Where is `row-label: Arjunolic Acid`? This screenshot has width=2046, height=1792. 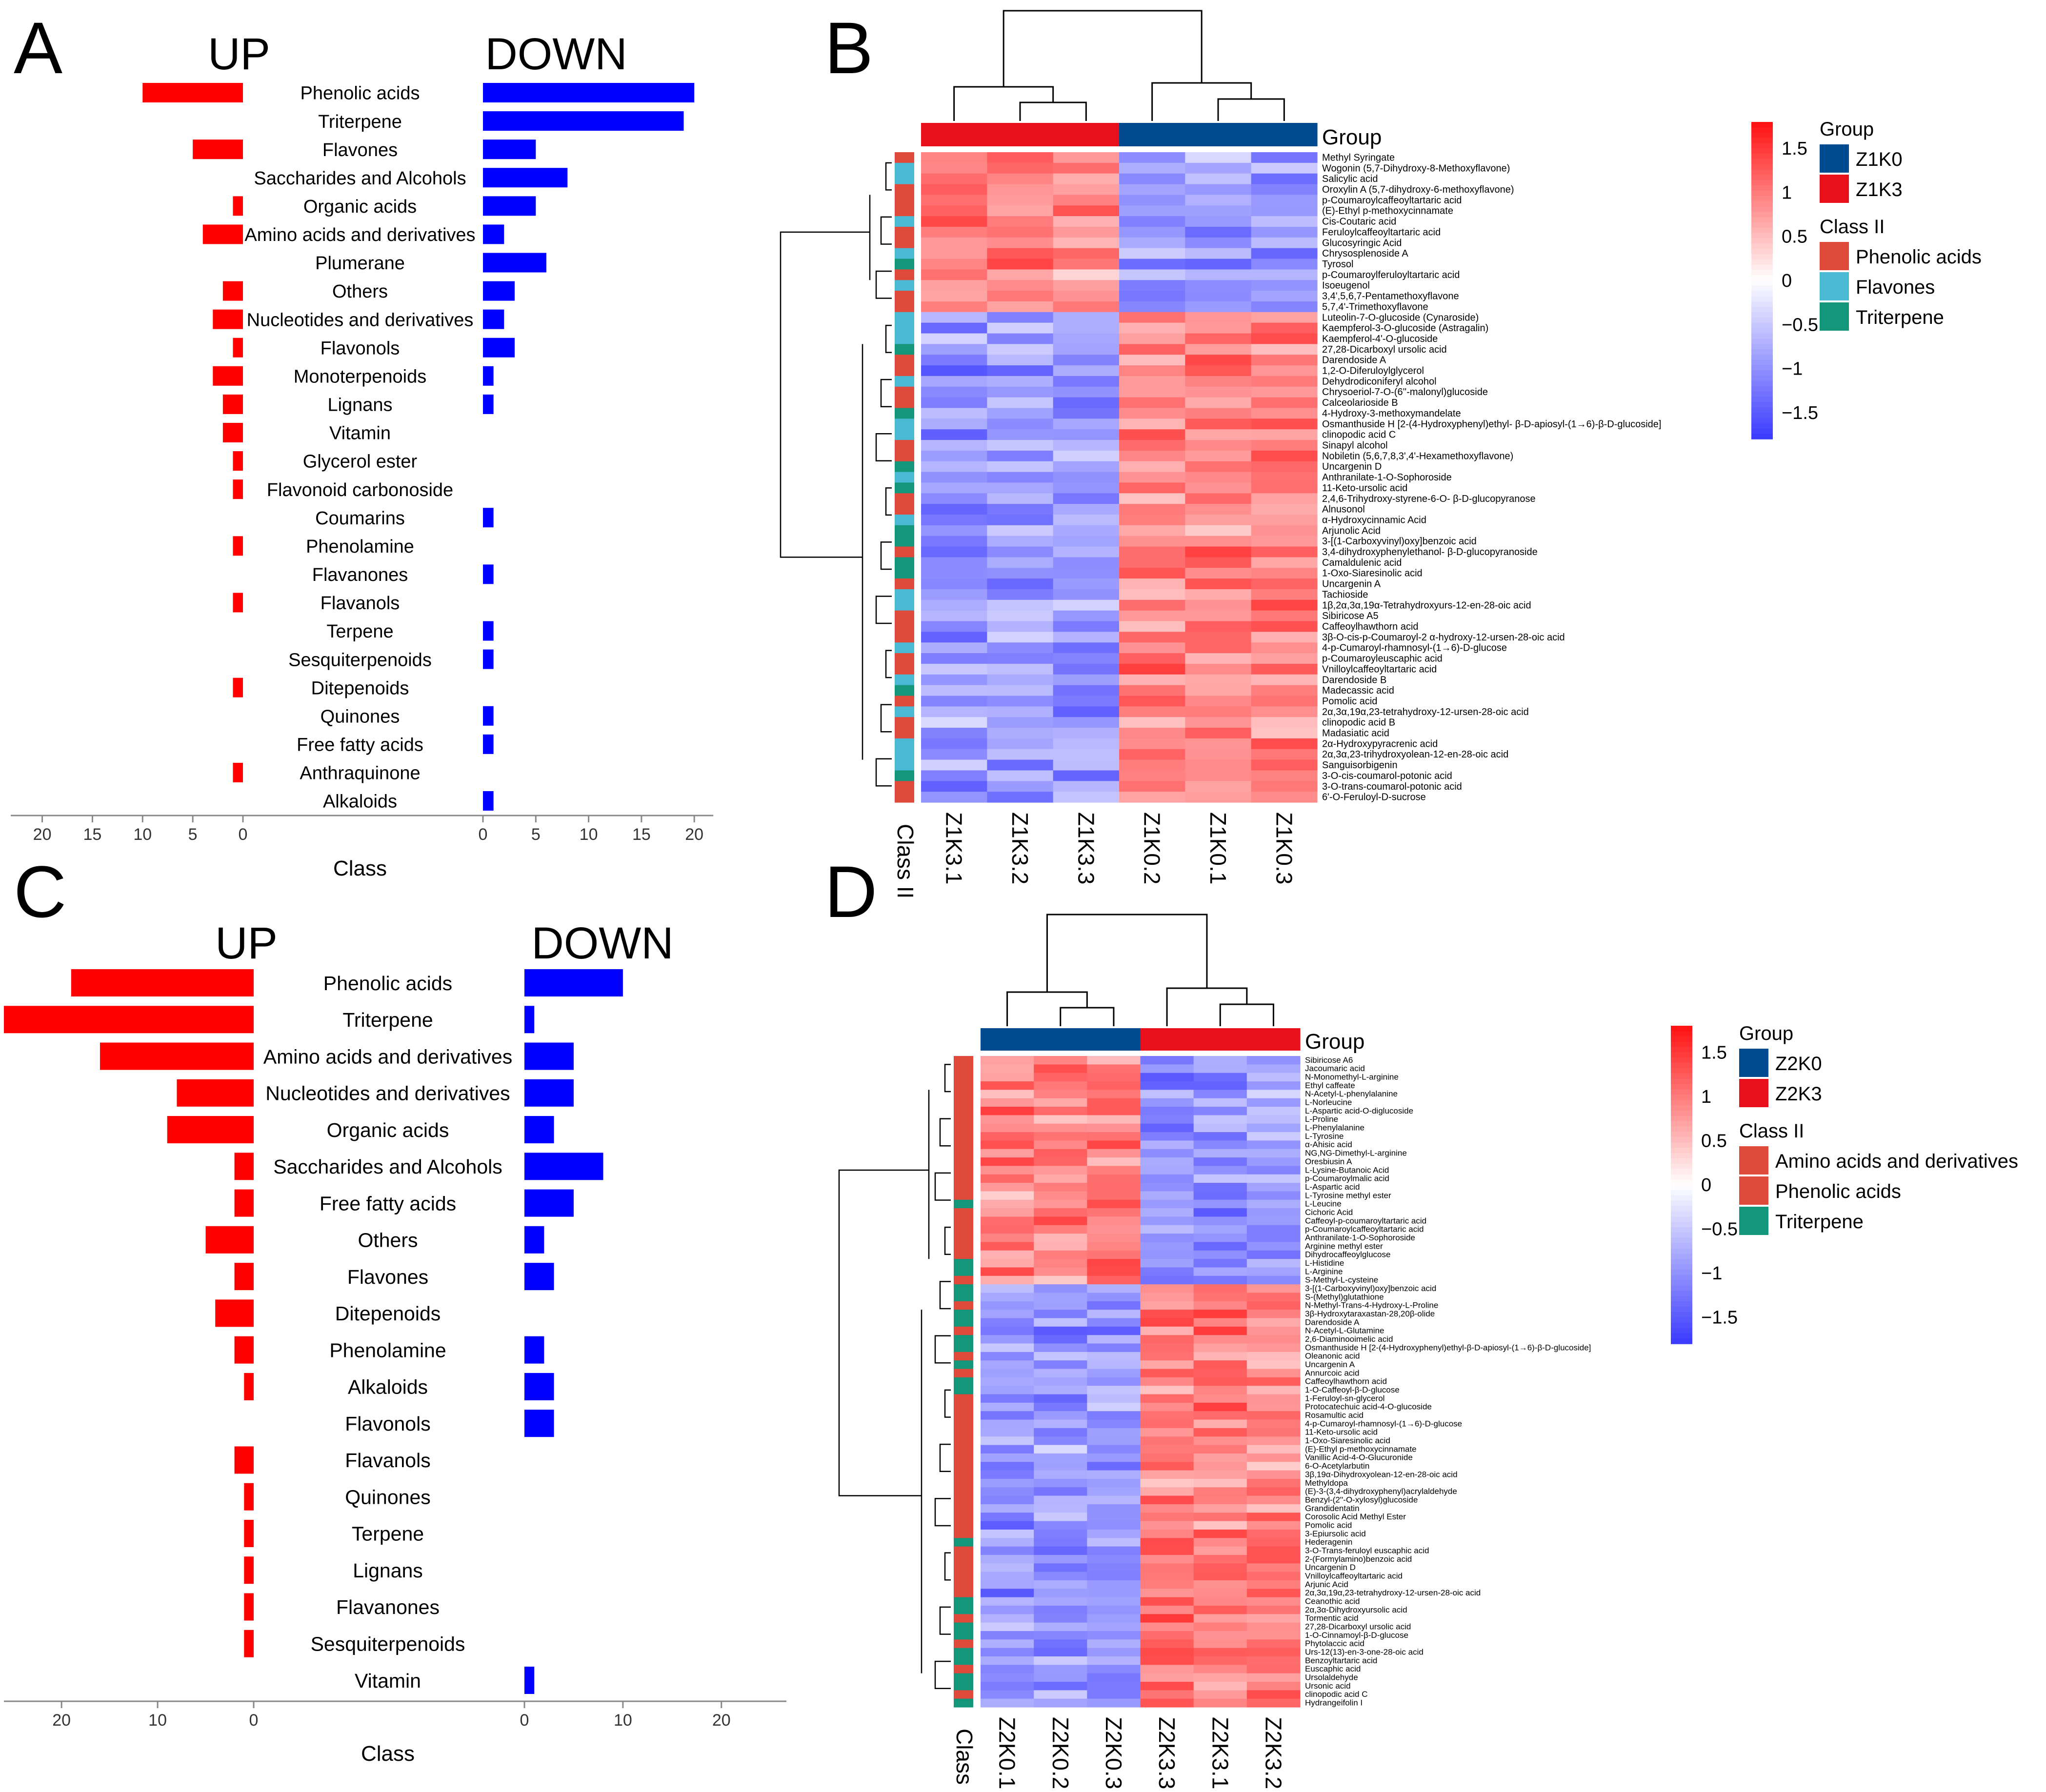
row-label: Arjunolic Acid is located at coordinates (1351, 531).